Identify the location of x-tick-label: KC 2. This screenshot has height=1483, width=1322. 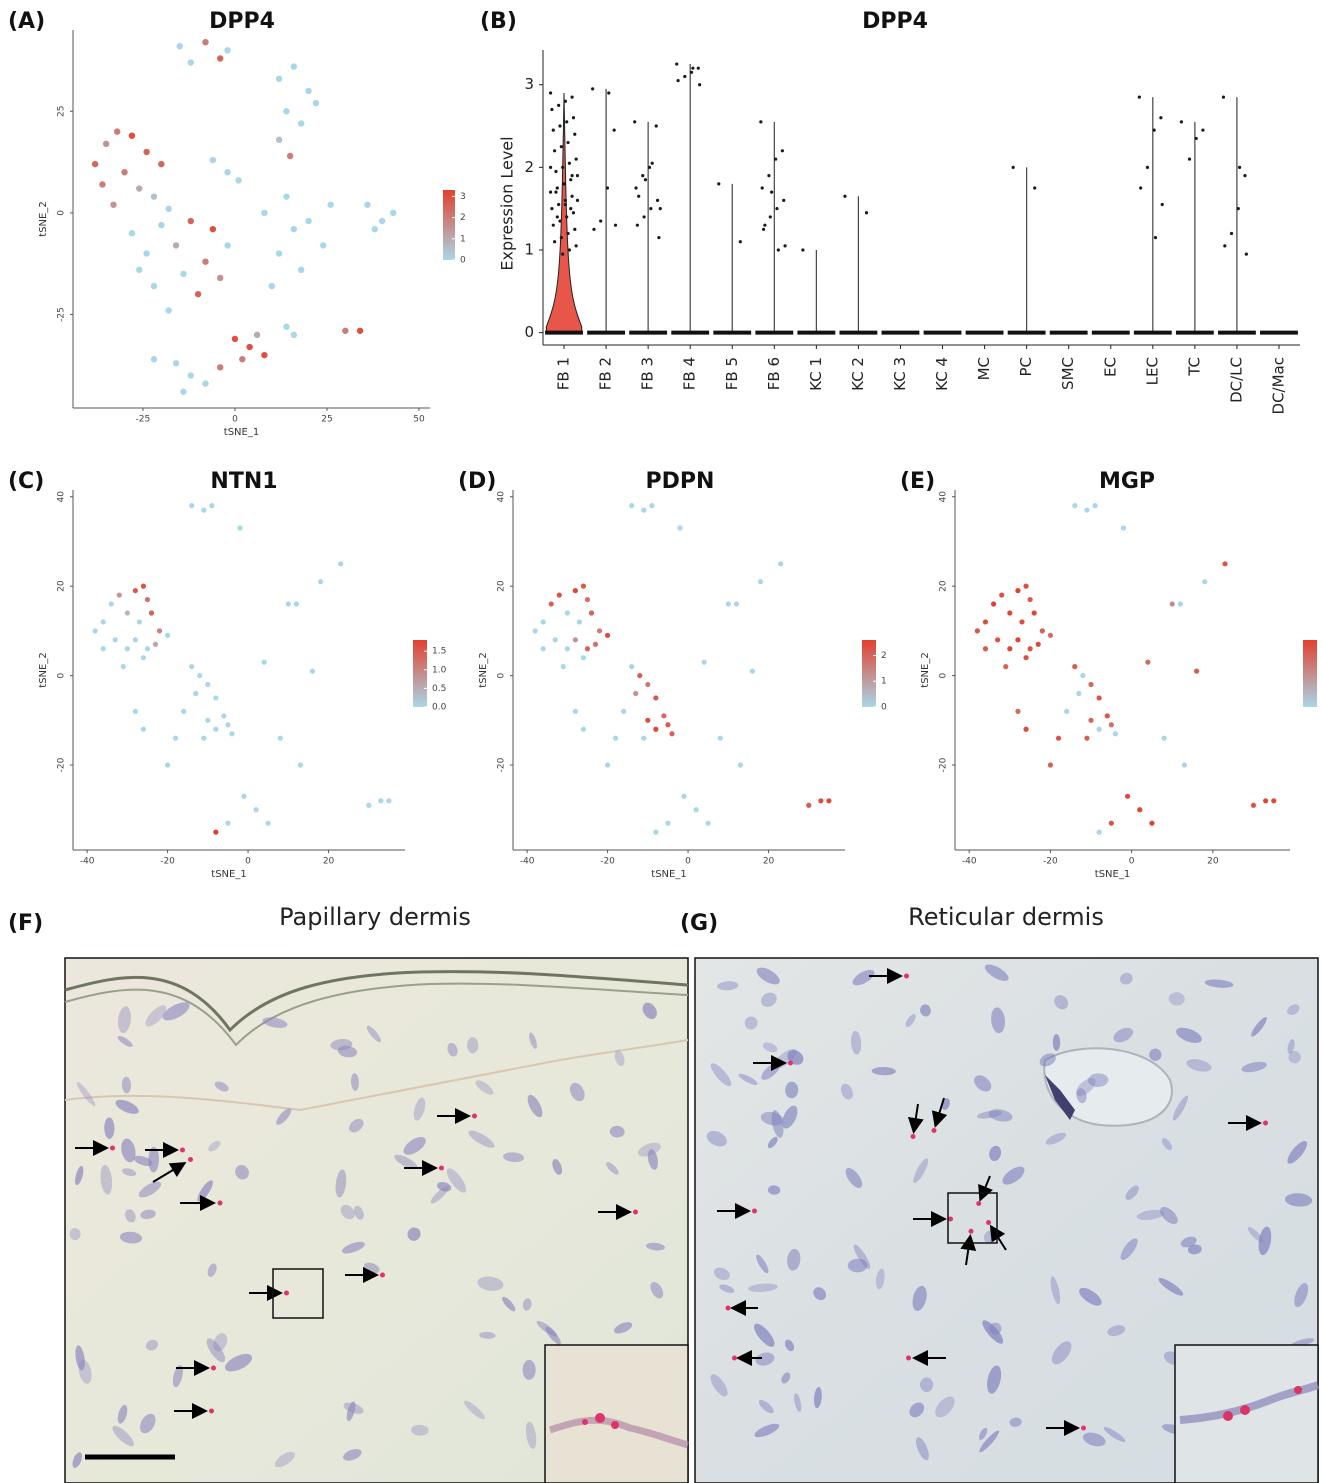
(858, 374).